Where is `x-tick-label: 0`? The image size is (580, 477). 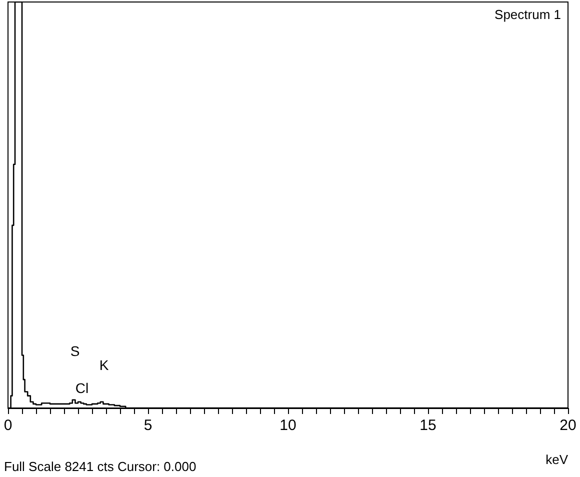 x-tick-label: 0 is located at coordinates (8, 425).